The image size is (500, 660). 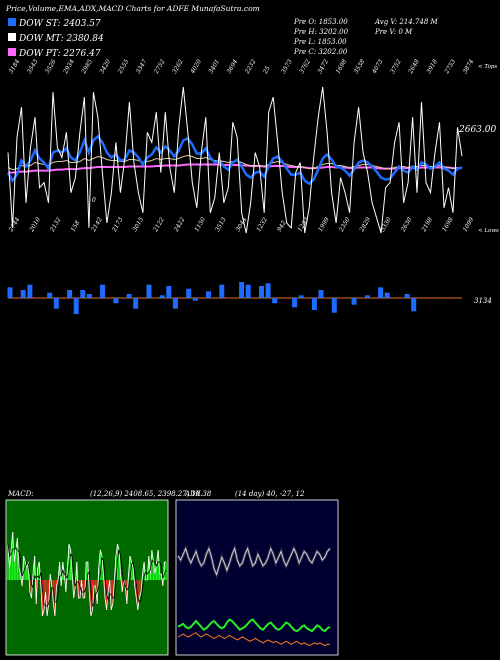 What do you see at coordinates (262, 224) in the screenshot?
I see `bottom-price-label-12: 1232` at bounding box center [262, 224].